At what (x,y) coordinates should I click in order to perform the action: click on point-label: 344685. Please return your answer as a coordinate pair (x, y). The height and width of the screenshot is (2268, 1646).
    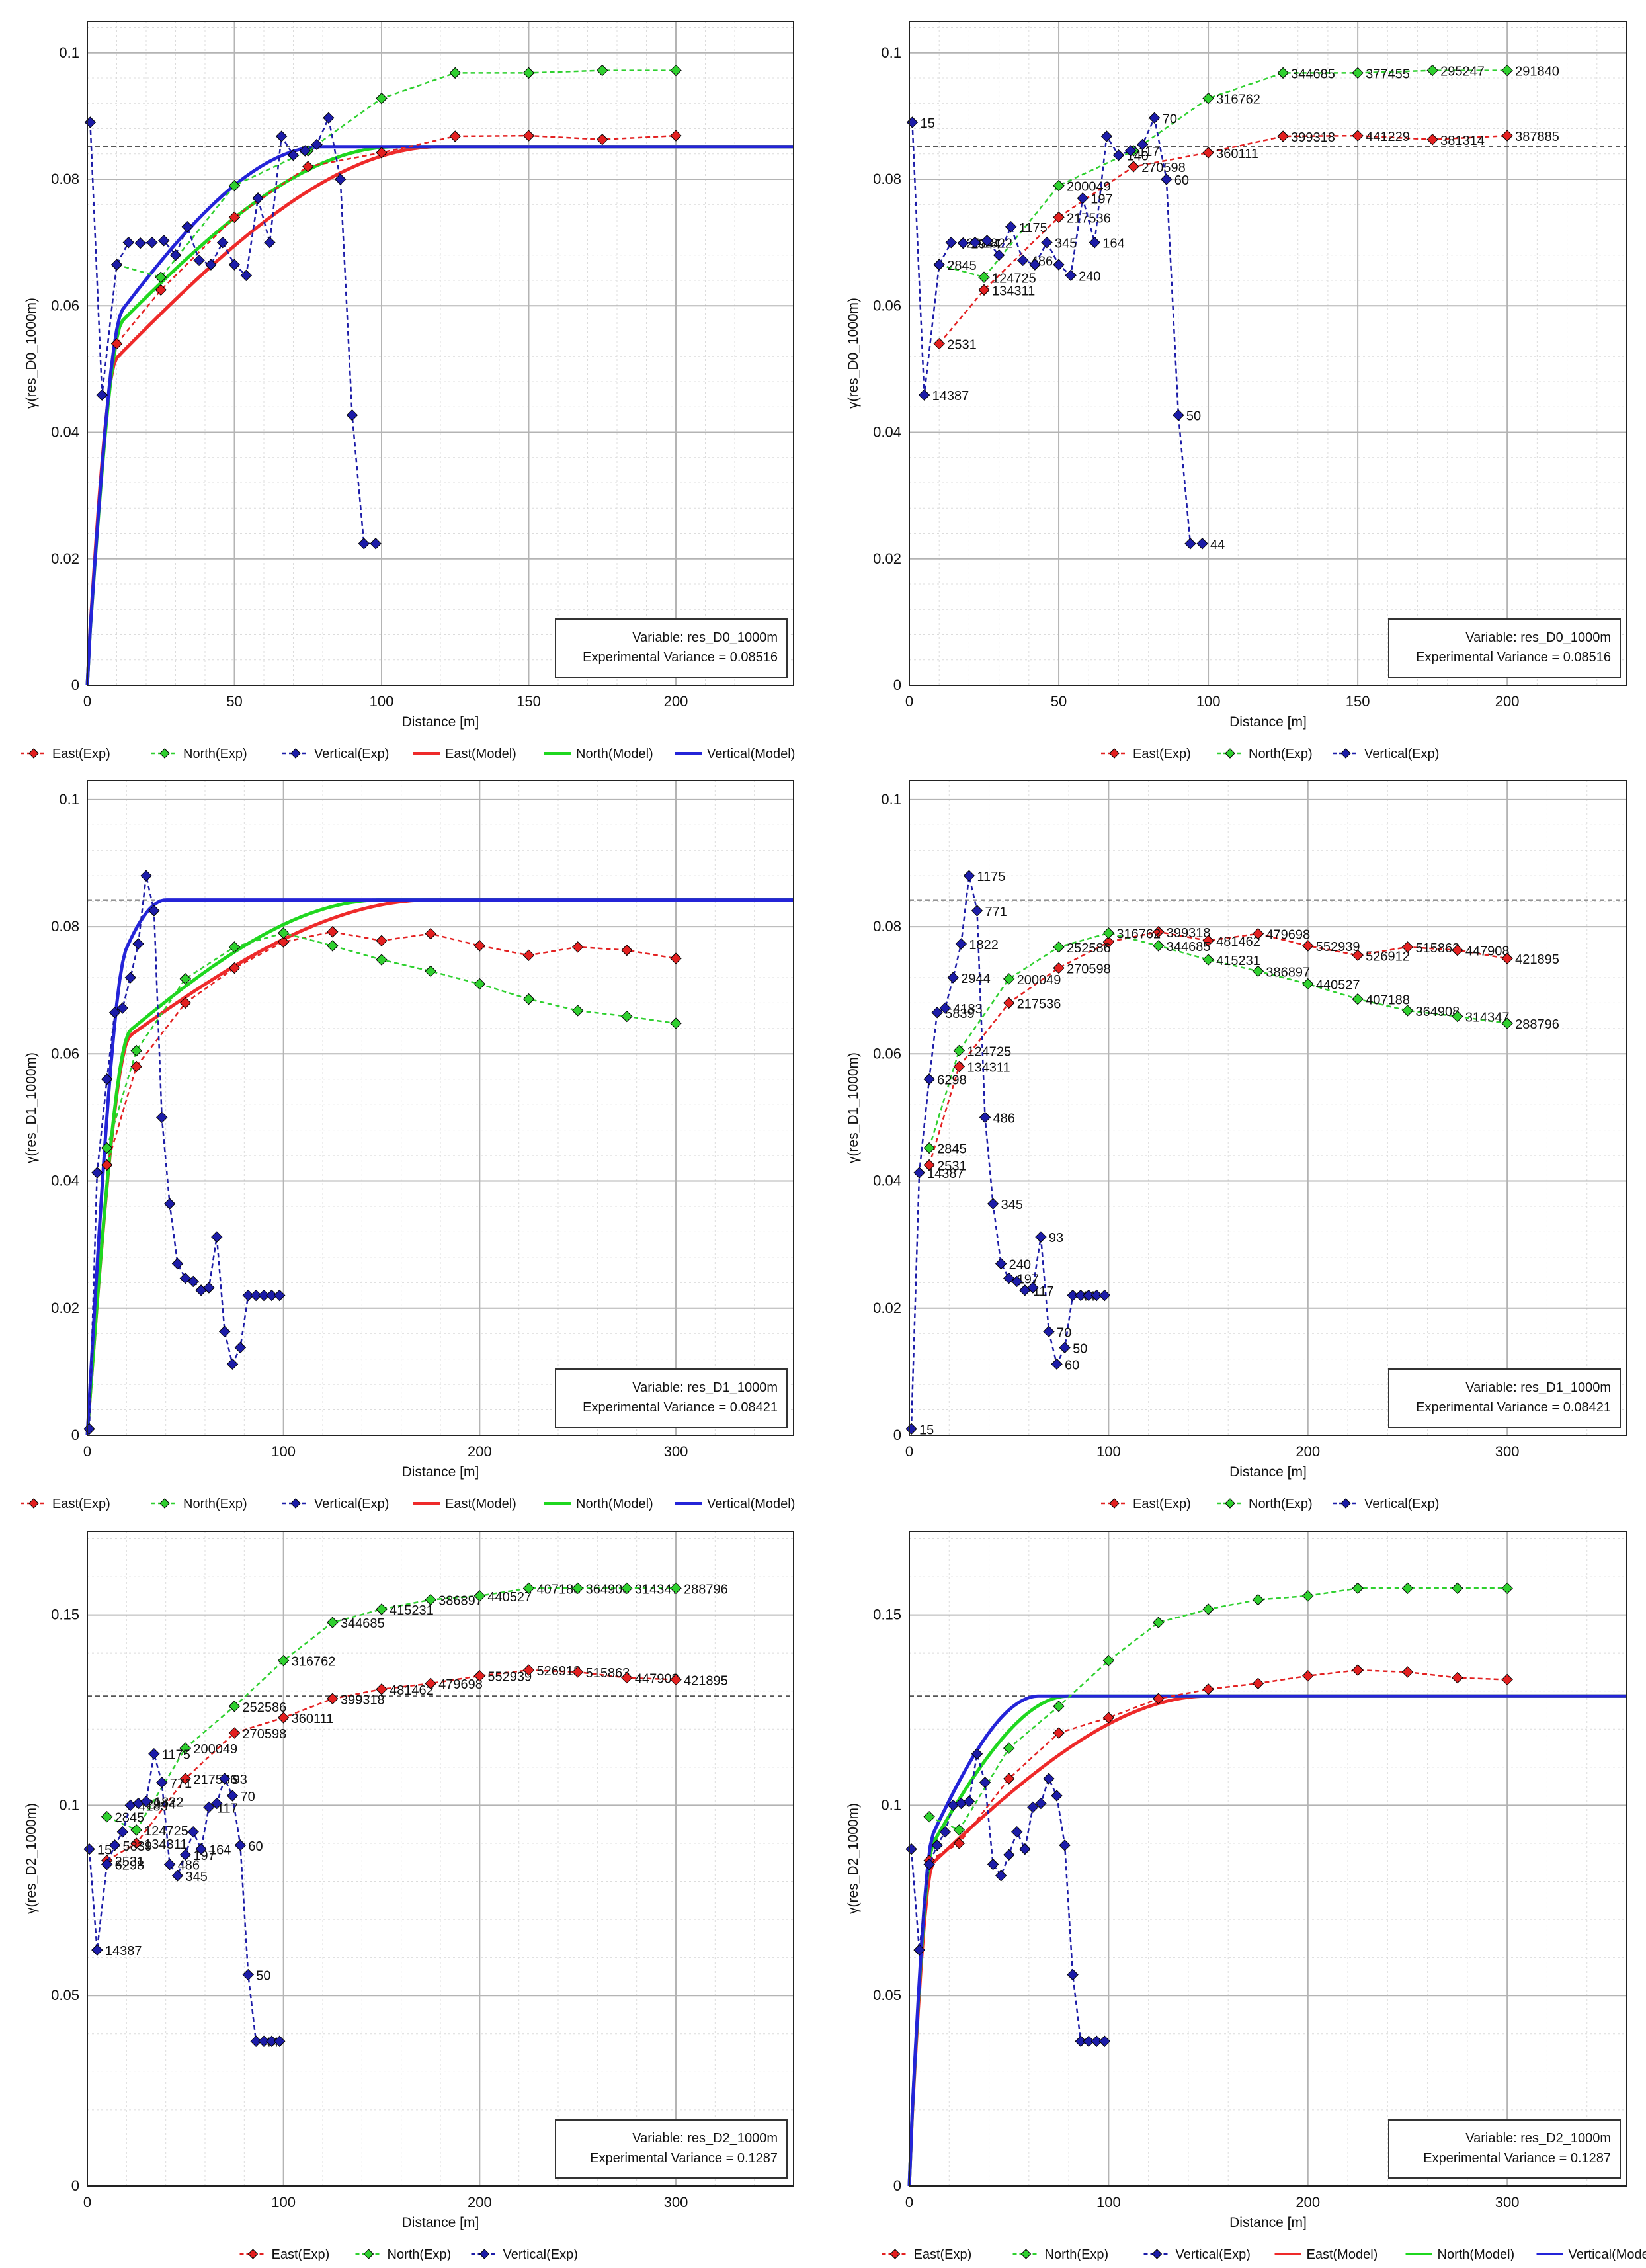
    Looking at the image, I should click on (363, 1624).